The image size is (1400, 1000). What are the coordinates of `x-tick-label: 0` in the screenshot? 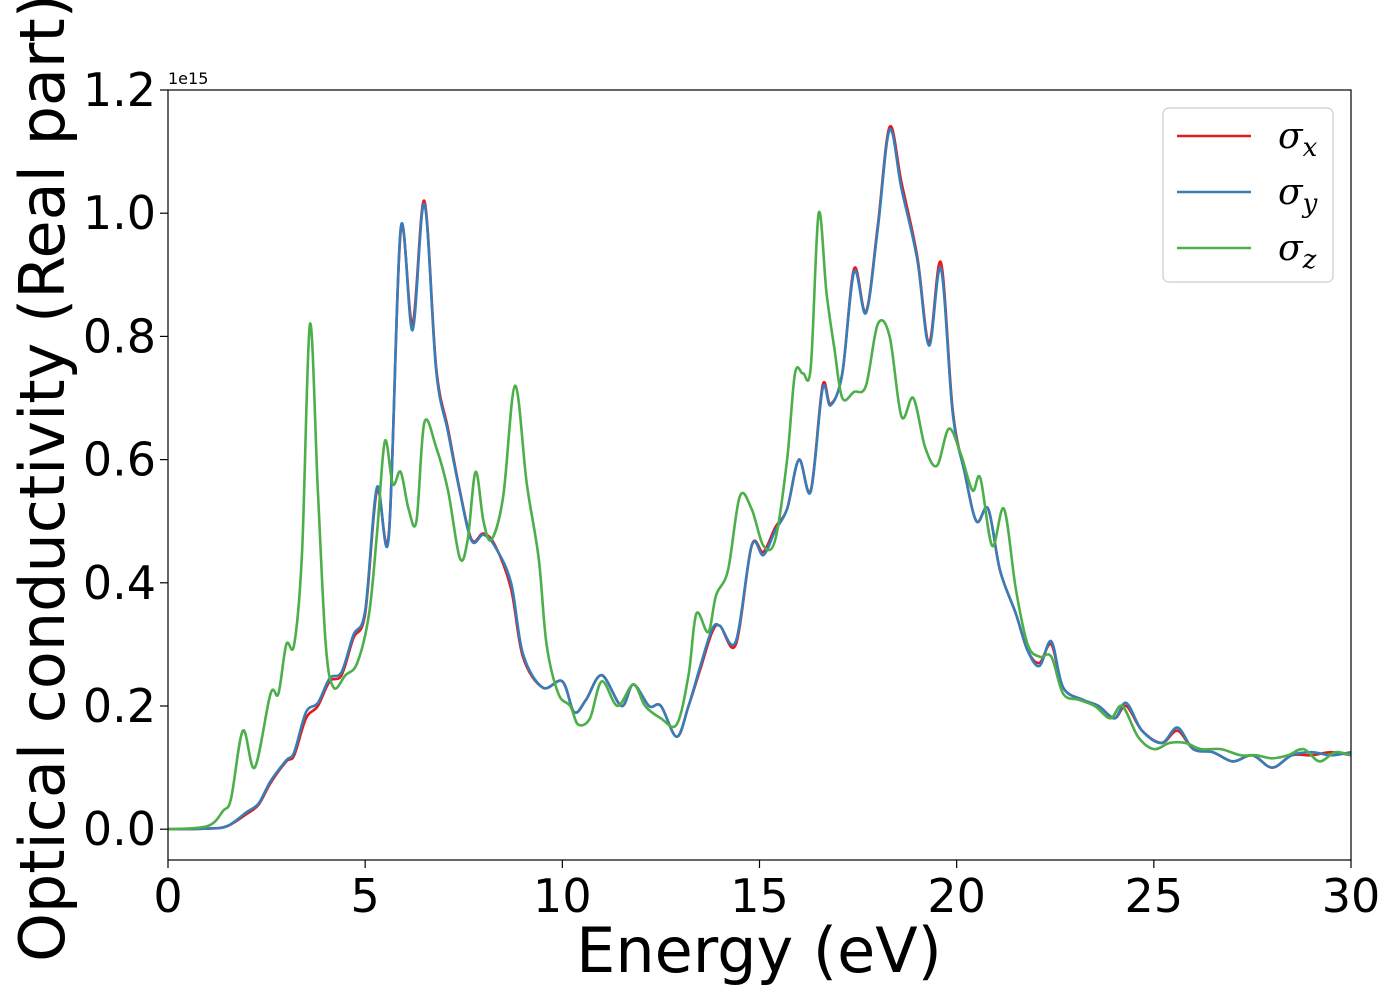 It's located at (167, 896).